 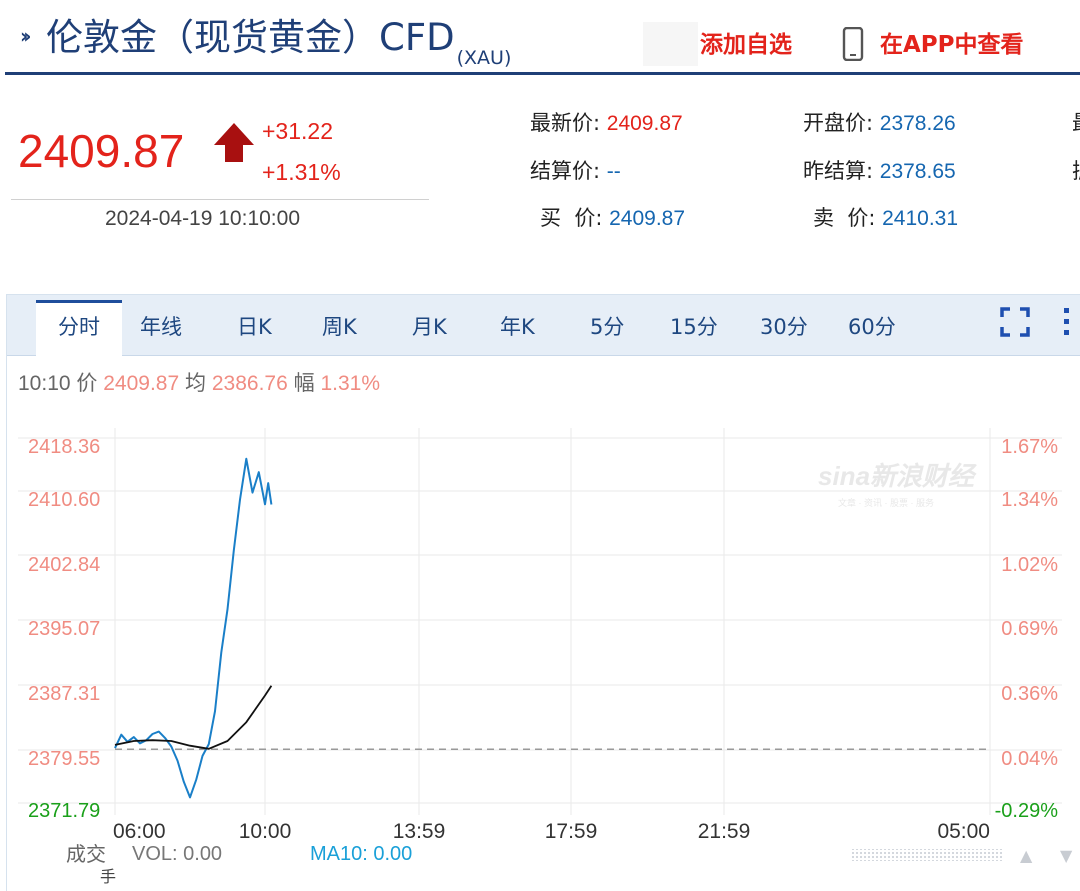 I want to click on crosshair-info-line: 10:10 价 2409.87 均 2386.76 幅 1.31%, so click(x=199, y=384).